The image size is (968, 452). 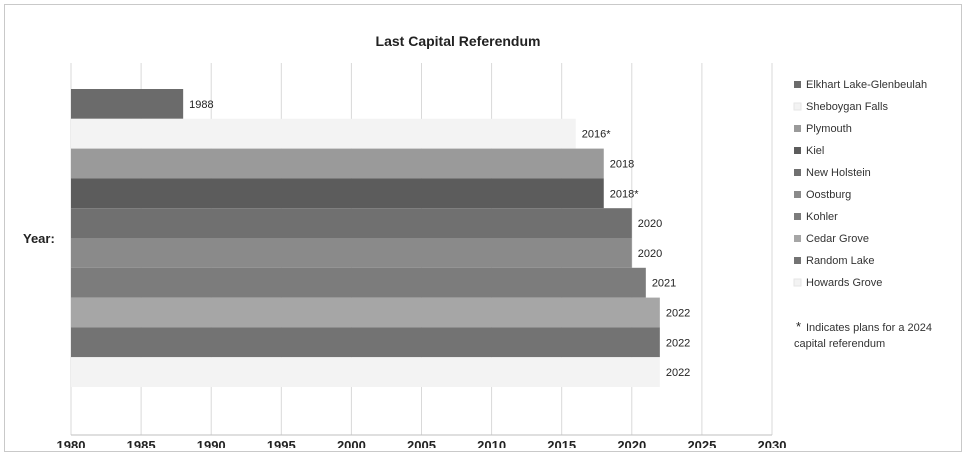 What do you see at coordinates (847, 107) in the screenshot?
I see `legend-label-1: Sheboygan Falls` at bounding box center [847, 107].